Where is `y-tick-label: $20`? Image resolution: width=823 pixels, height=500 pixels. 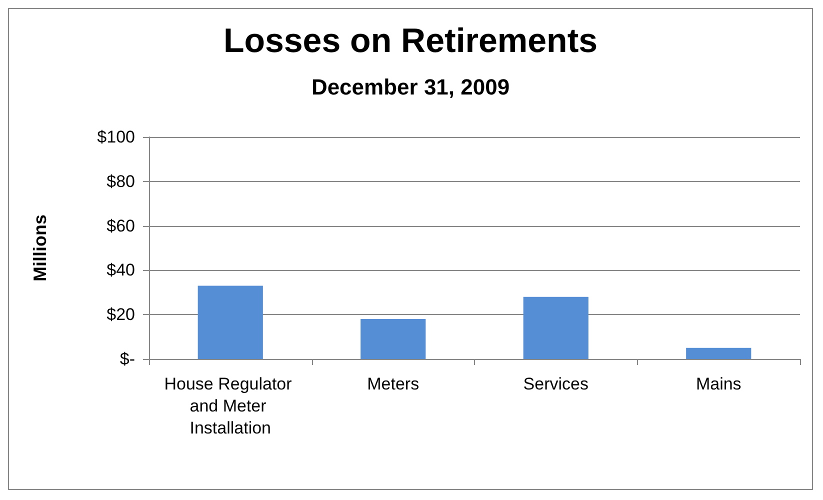 y-tick-label: $20 is located at coordinates (120, 314).